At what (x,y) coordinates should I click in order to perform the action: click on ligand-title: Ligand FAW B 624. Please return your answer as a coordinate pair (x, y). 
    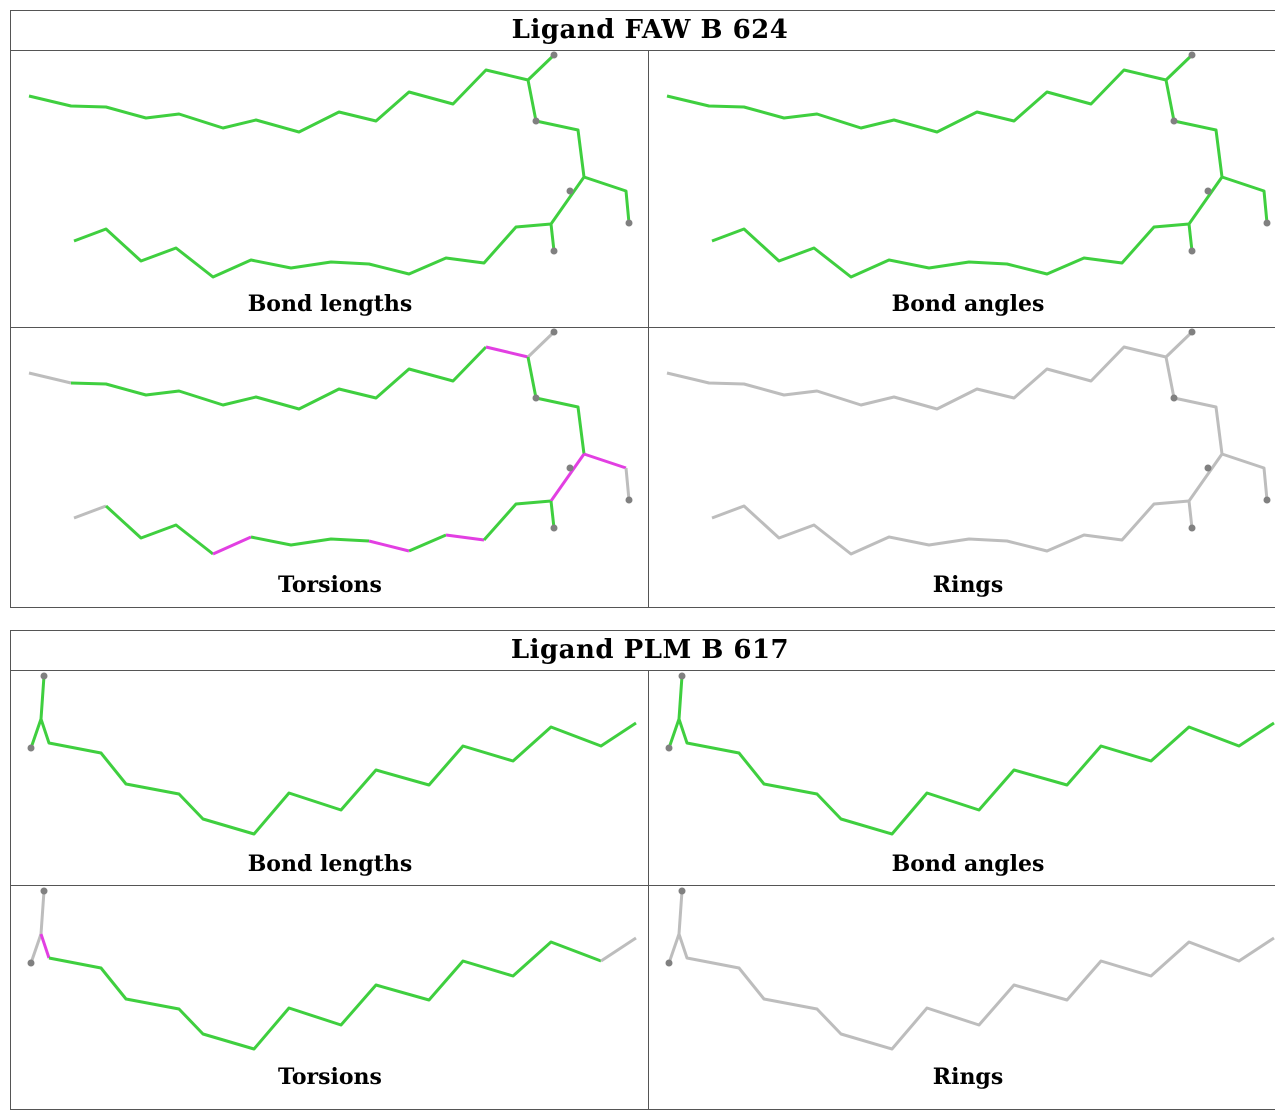
    Looking at the image, I should click on (643, 31).